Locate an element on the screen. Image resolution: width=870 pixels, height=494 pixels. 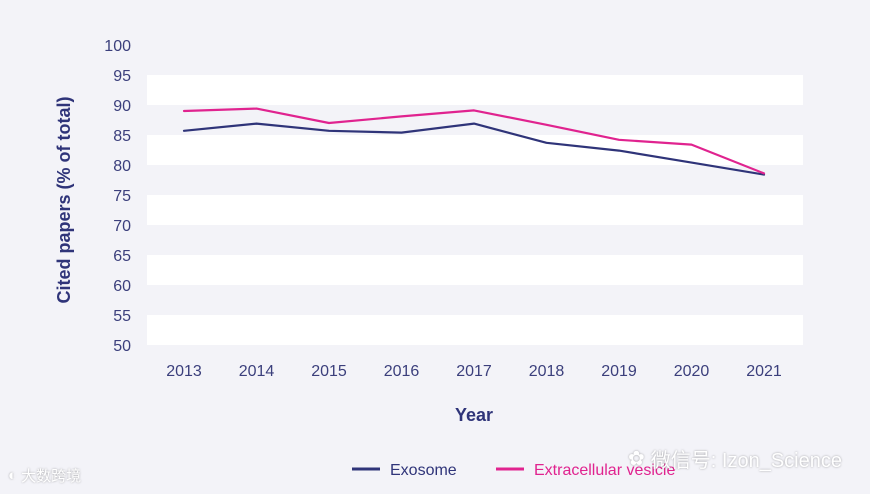
source-watermark: ◐ 大数跨境 is located at coordinates (44, 475).